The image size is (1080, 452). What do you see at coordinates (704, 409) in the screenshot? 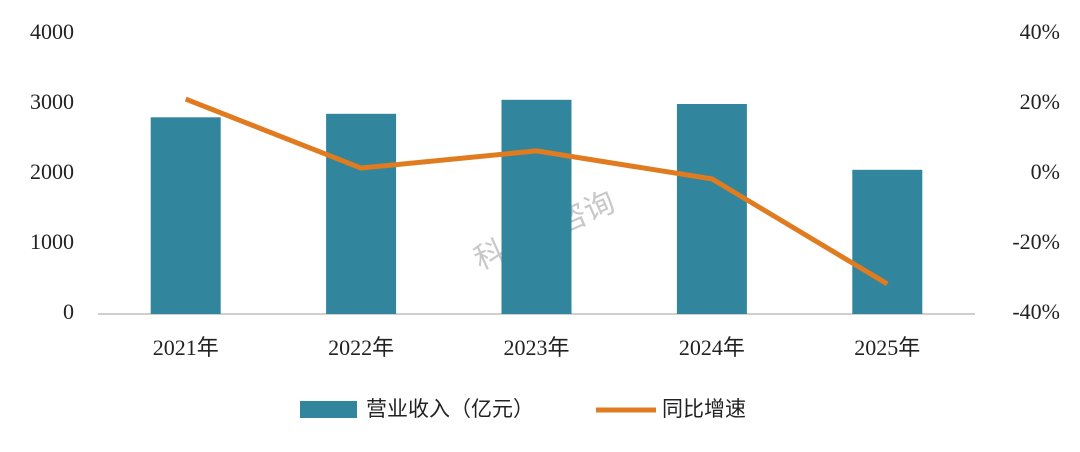
I see `legend-label: 同比增速` at bounding box center [704, 409].